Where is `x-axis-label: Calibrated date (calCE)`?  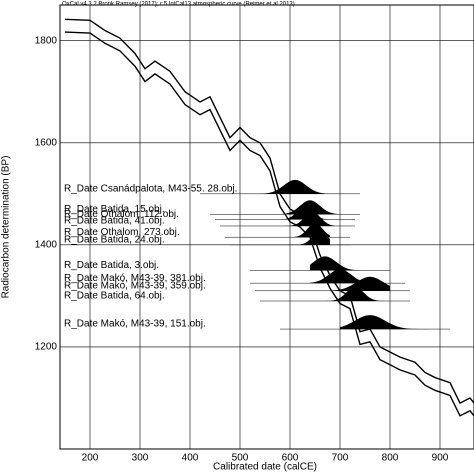
x-axis-label: Calibrated date (calCE) is located at coordinates (265, 467).